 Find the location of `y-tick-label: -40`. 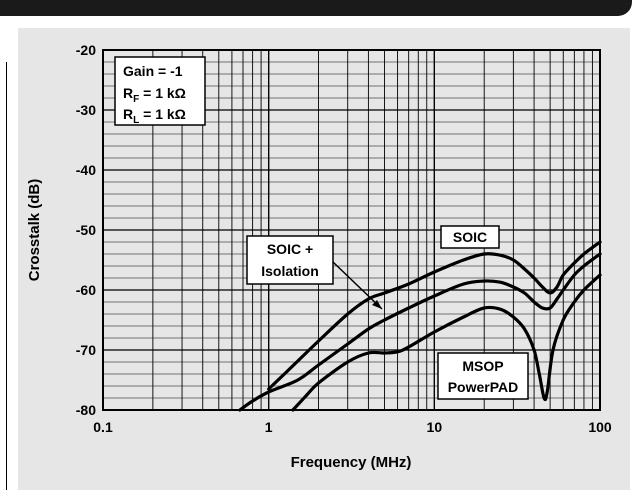

y-tick-label: -40 is located at coordinates (86, 170).